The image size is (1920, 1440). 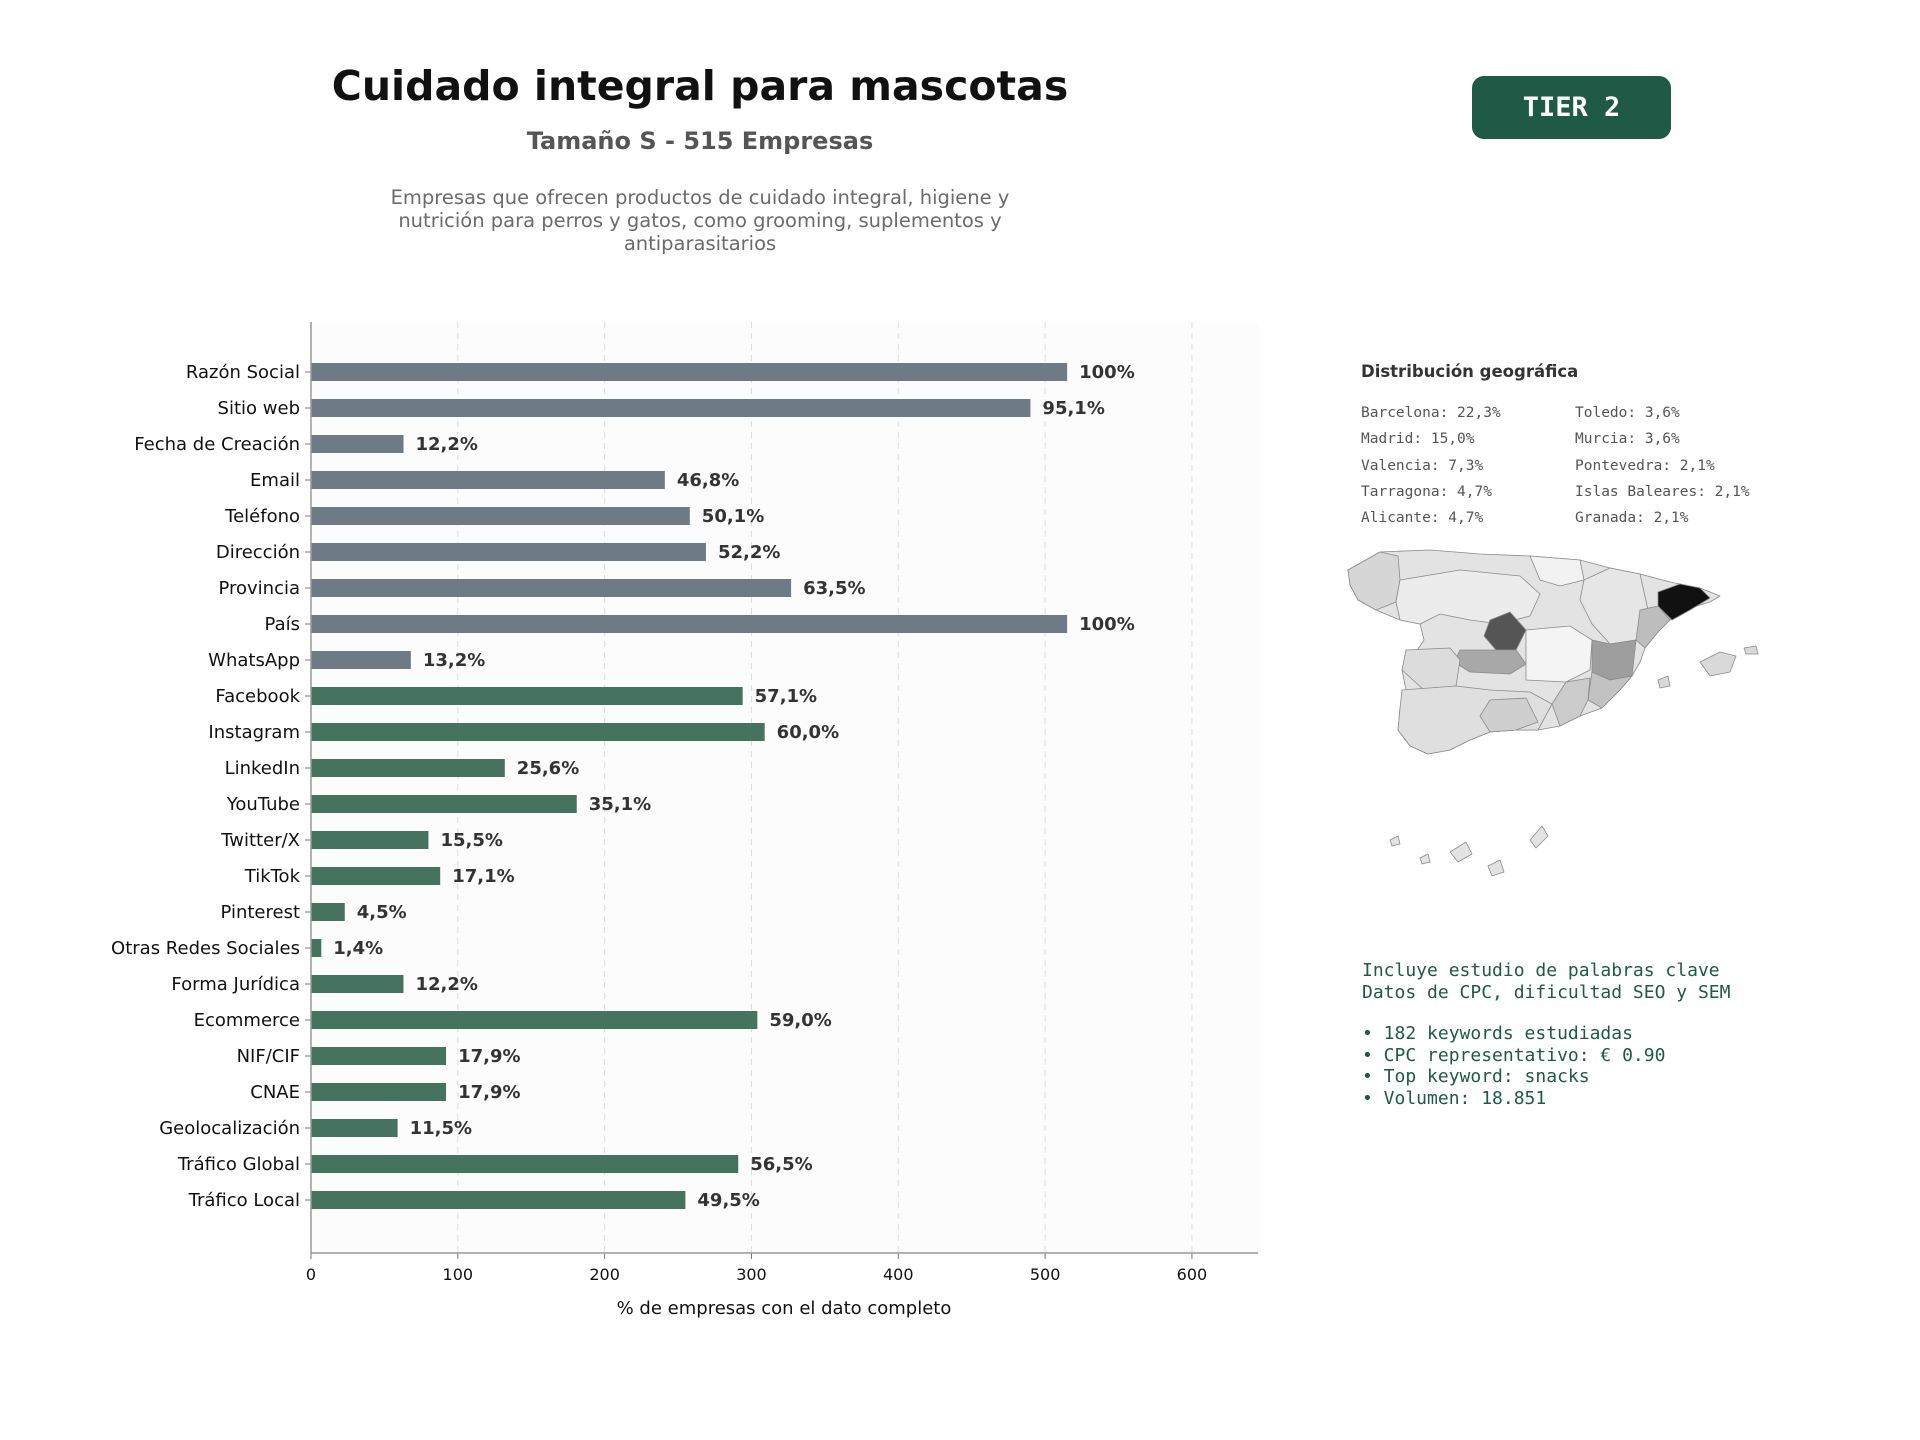 What do you see at coordinates (243, 372) in the screenshot?
I see `category-label: Razón Social` at bounding box center [243, 372].